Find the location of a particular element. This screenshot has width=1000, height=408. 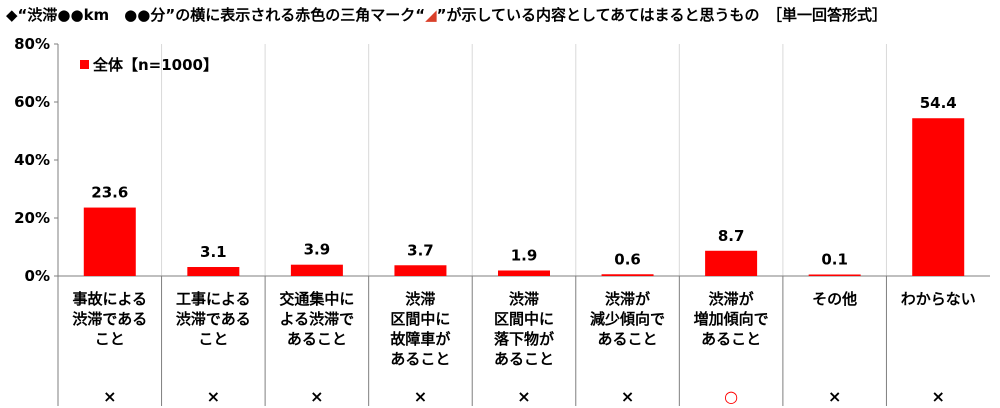

data-label: 8.7 is located at coordinates (731, 236).